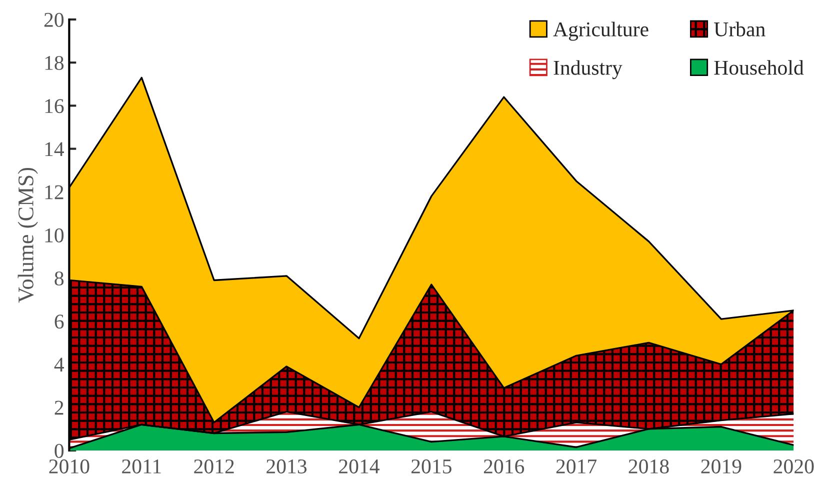 The height and width of the screenshot is (487, 814). I want to click on y-tick-label: 18, so click(54, 63).